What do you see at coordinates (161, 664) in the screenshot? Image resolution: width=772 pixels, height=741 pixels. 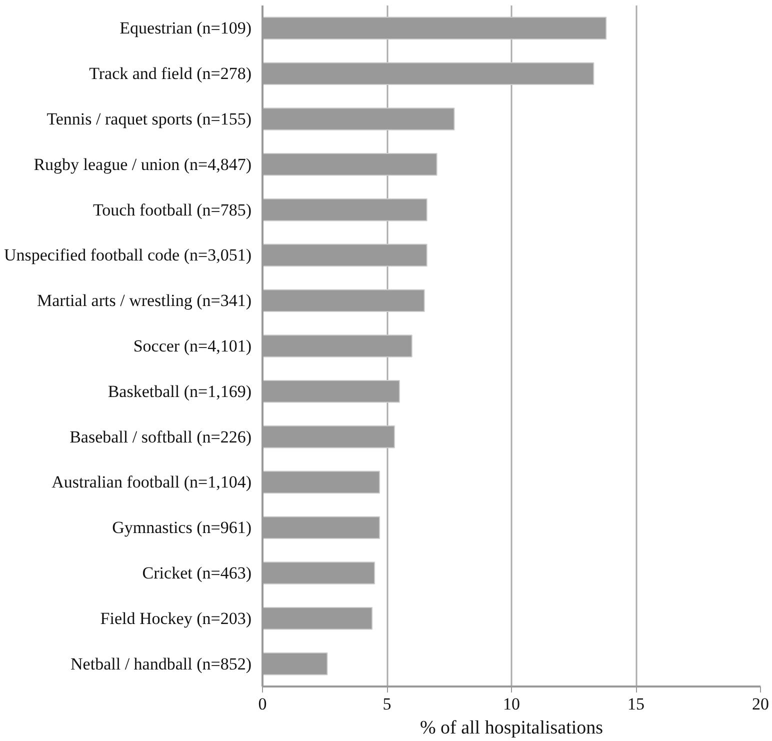 I see `y-tick-label: Netball / handball (n=852)` at bounding box center [161, 664].